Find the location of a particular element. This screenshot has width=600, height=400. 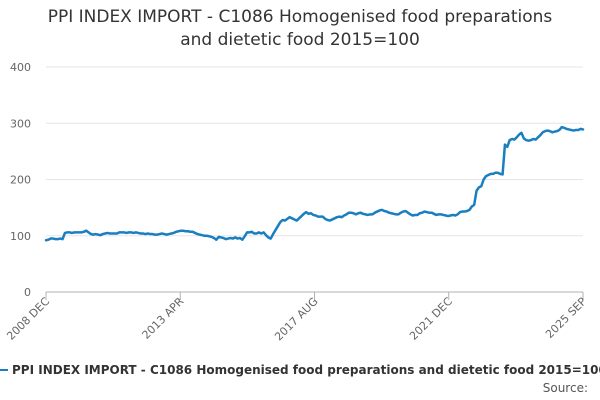

chart-title-line-2: and dietetic food 2015=100 is located at coordinates (300, 40).